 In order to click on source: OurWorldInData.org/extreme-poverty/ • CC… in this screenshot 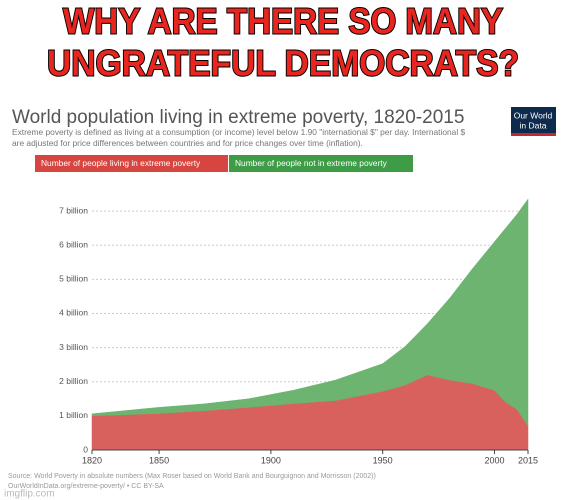, I will do `click(86, 486)`.